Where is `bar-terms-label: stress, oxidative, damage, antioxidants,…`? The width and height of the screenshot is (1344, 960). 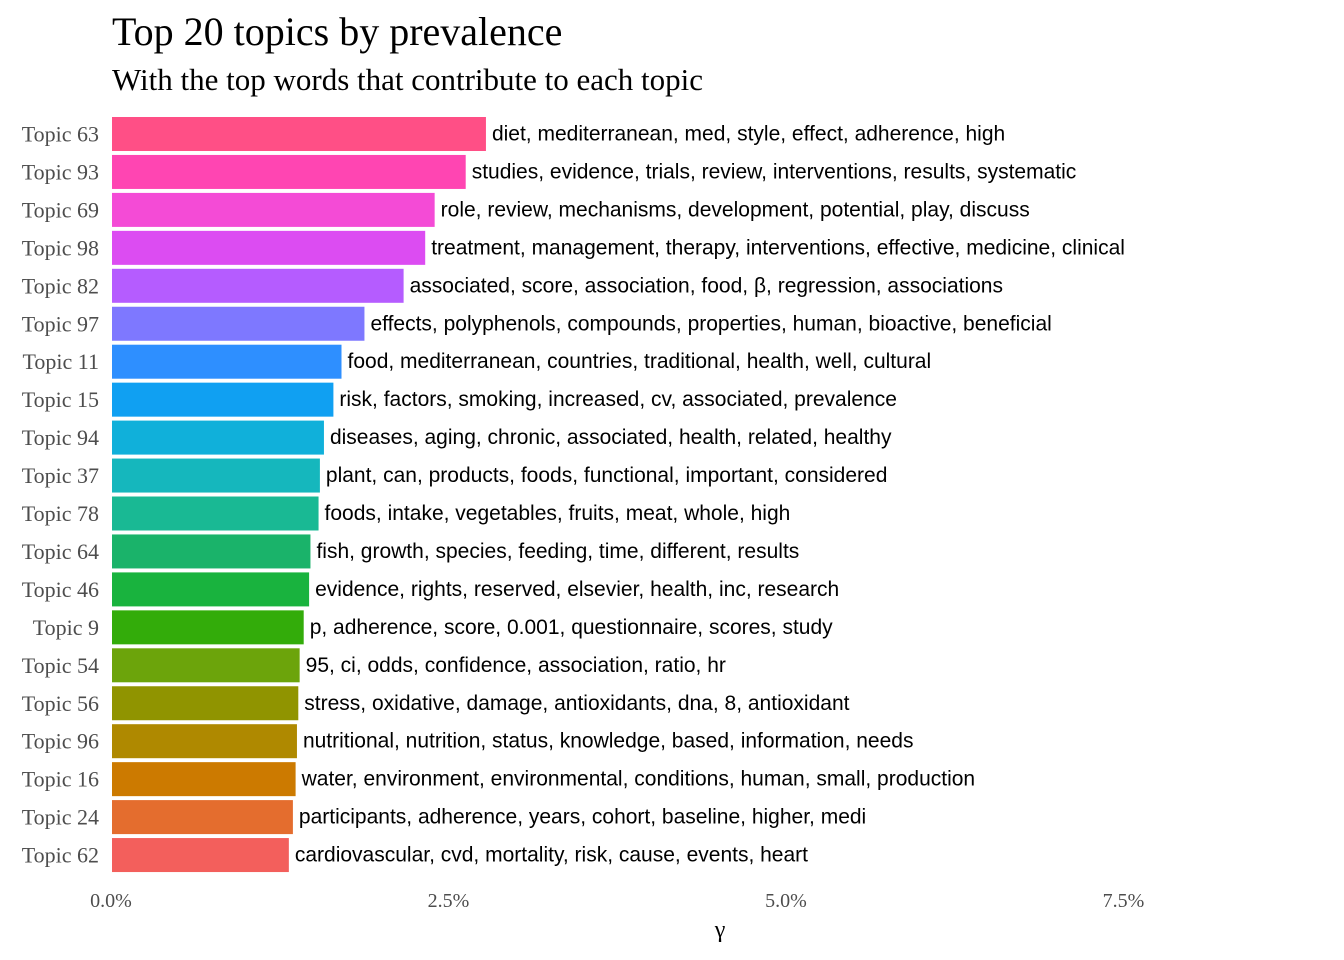 bar-terms-label: stress, oxidative, damage, antioxidants,… is located at coordinates (576, 703).